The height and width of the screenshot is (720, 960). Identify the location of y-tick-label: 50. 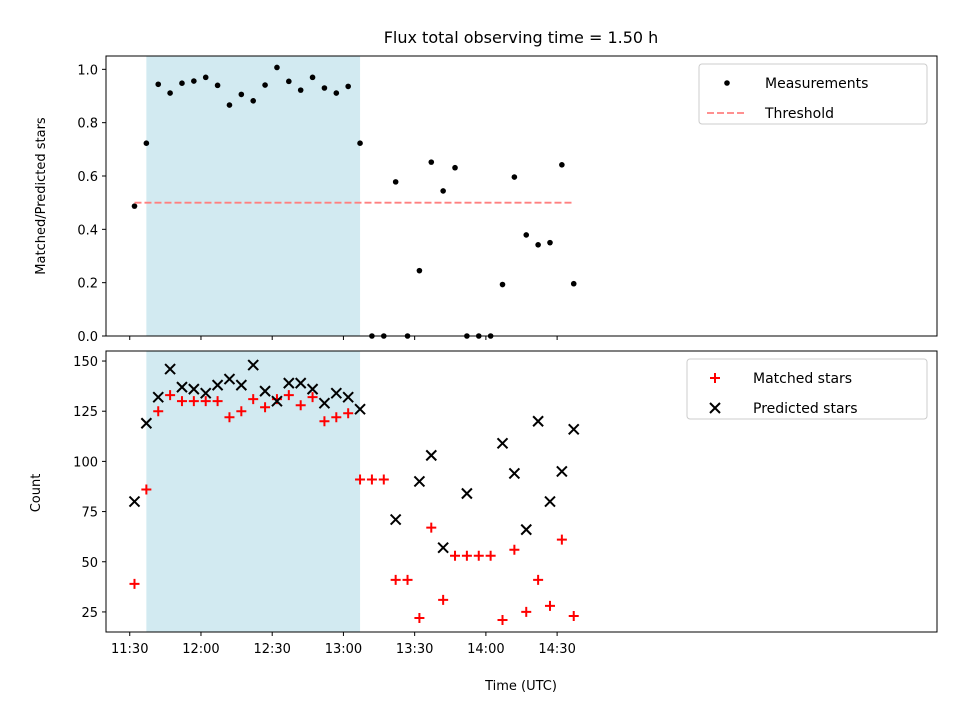
(89, 563).